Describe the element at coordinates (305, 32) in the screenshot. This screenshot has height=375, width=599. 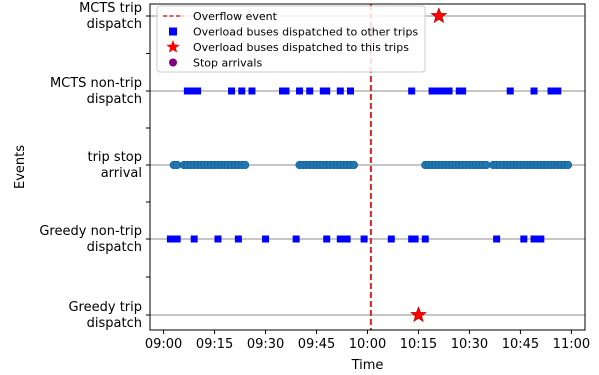
I see `legend-label: Overload buses dispatched to other trips` at that location.